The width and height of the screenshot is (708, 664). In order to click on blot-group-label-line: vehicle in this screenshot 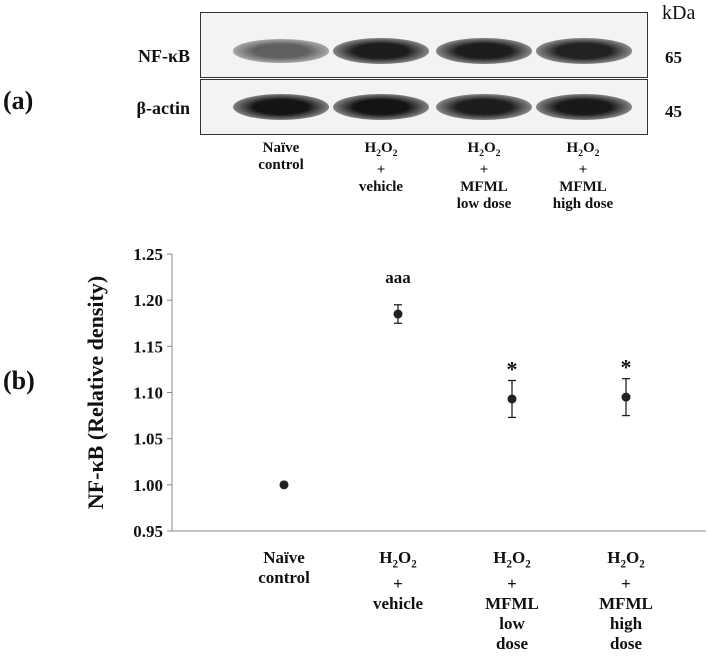, I will do `click(381, 187)`.